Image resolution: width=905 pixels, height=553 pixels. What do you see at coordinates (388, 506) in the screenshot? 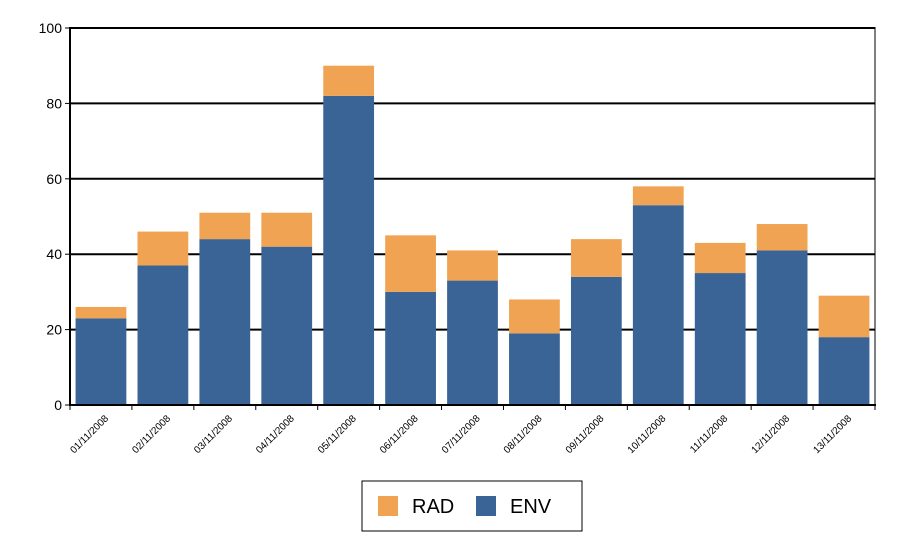
I see `legend-swatch-rad` at bounding box center [388, 506].